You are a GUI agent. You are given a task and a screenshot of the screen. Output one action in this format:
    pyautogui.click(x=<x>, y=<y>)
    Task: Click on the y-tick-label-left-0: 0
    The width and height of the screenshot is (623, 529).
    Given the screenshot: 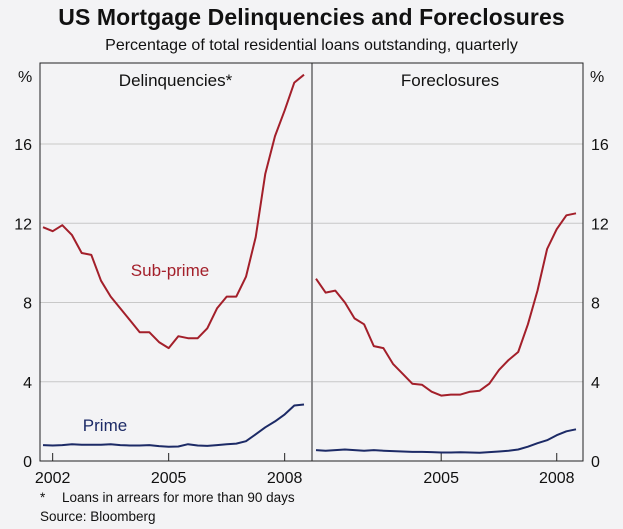 What is the action you would take?
    pyautogui.click(x=27, y=462)
    